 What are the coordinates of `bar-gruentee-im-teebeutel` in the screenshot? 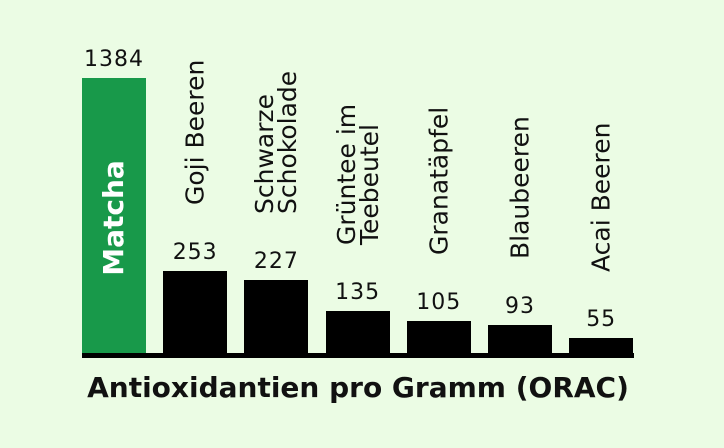 It's located at (357, 334).